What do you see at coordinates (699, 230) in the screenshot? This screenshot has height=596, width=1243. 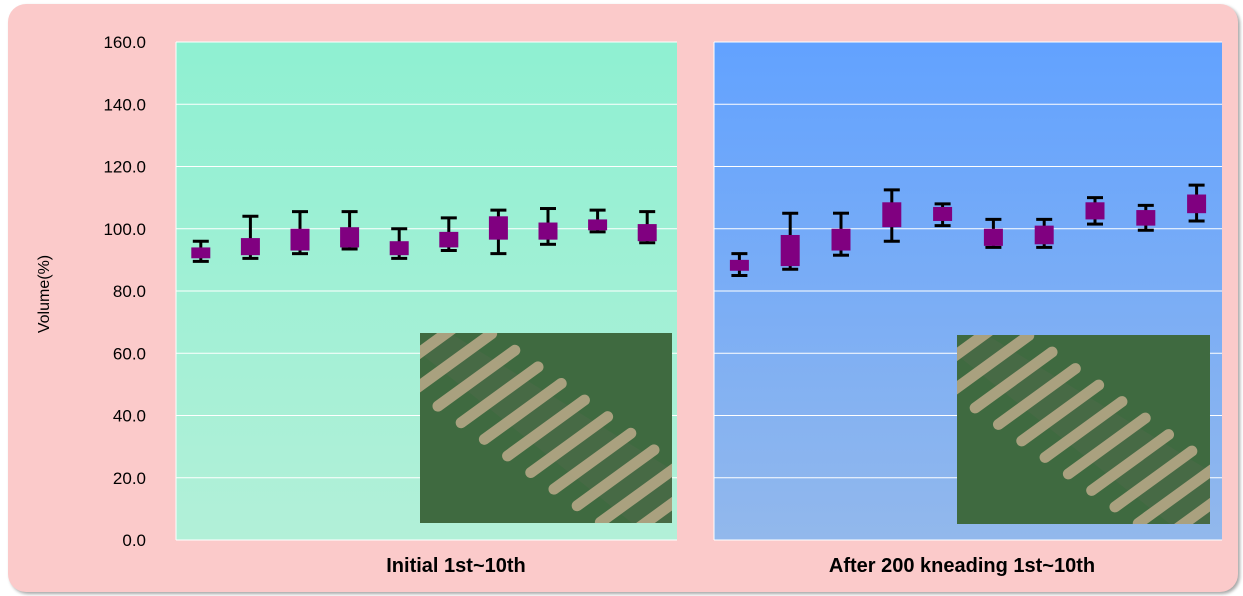 I see `box-plots` at bounding box center [699, 230].